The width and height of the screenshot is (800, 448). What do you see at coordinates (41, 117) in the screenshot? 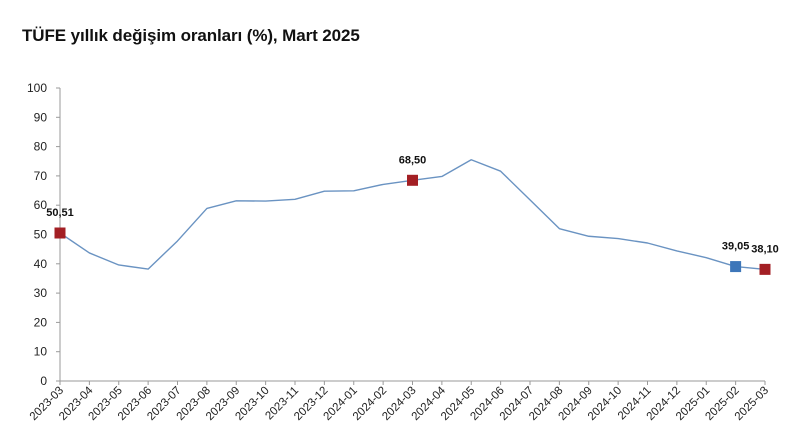
I see `y-tick-label: 90` at bounding box center [41, 117].